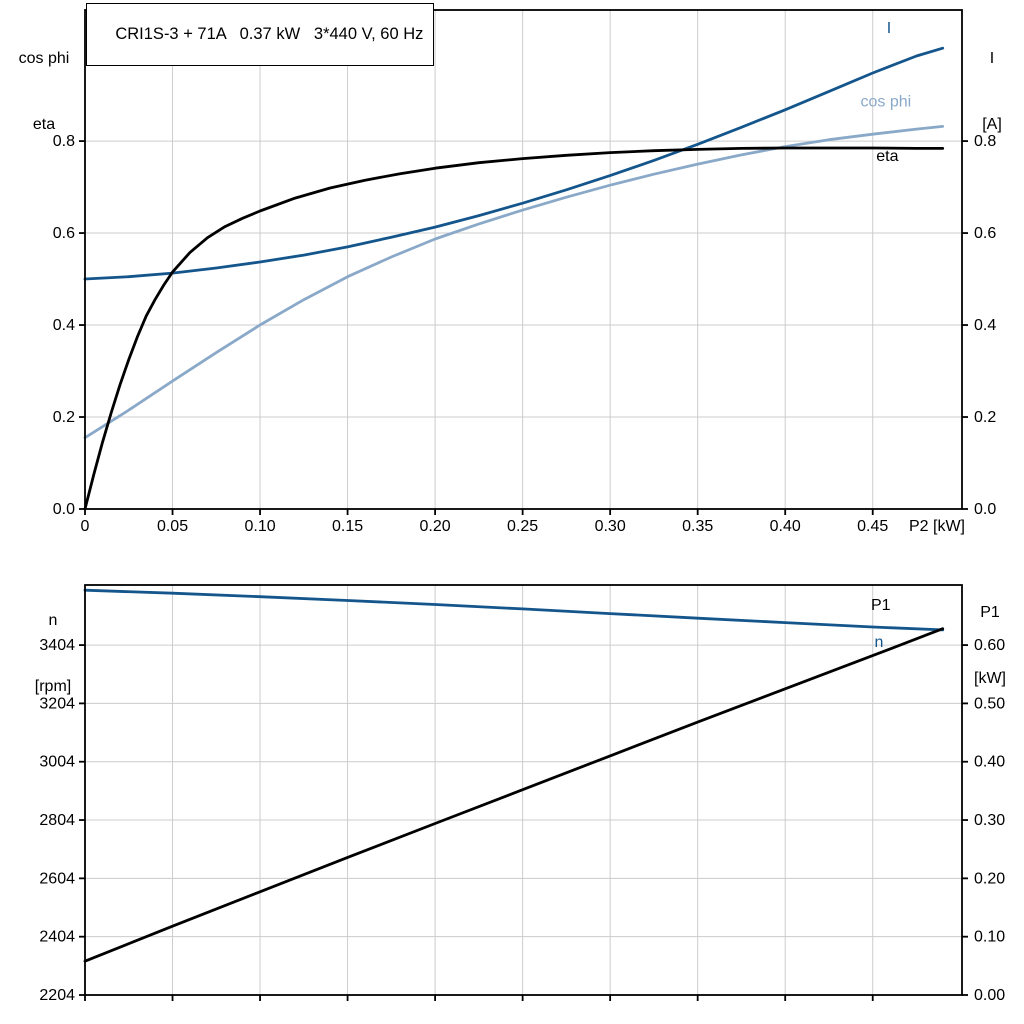 The width and height of the screenshot is (1024, 1024). Describe the element at coordinates (57, 995) in the screenshot. I see `left-tick-label: 2204` at that location.